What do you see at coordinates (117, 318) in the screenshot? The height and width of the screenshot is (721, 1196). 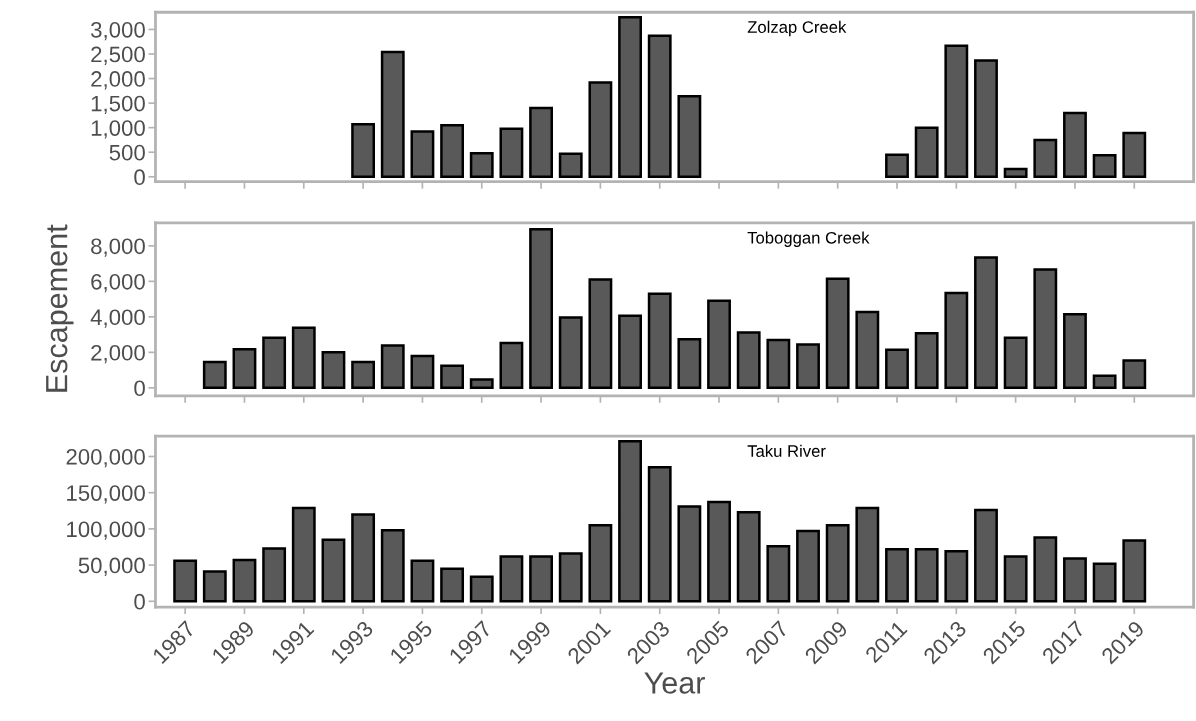 I see `y-tick-label: 4,000` at bounding box center [117, 318].